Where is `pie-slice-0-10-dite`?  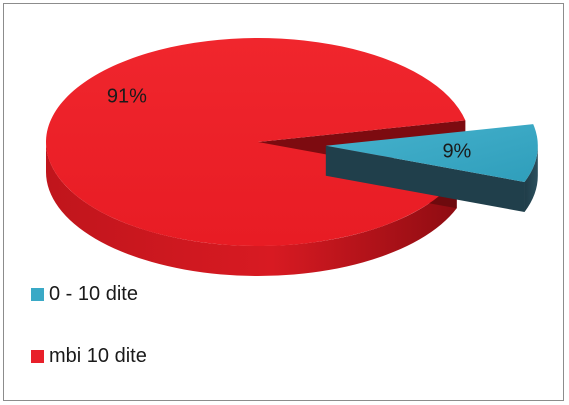 pie-slice-0-10-dite is located at coordinates (431, 153).